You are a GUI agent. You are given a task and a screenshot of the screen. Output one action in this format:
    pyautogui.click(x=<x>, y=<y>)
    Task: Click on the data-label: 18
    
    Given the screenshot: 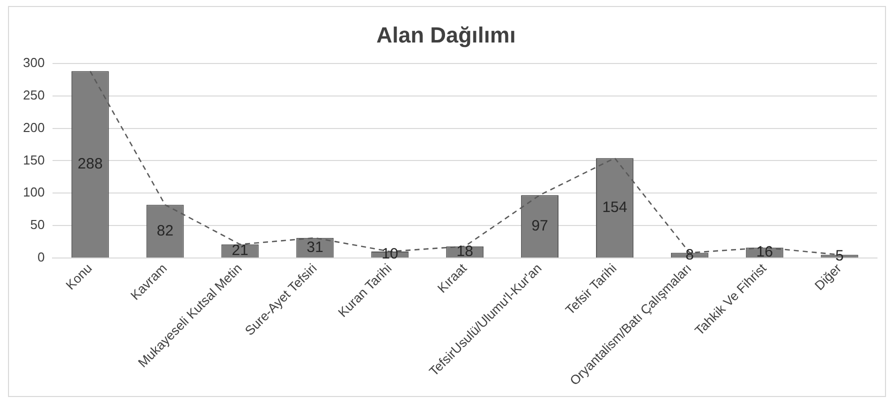 What is the action you would take?
    pyautogui.click(x=465, y=251)
    